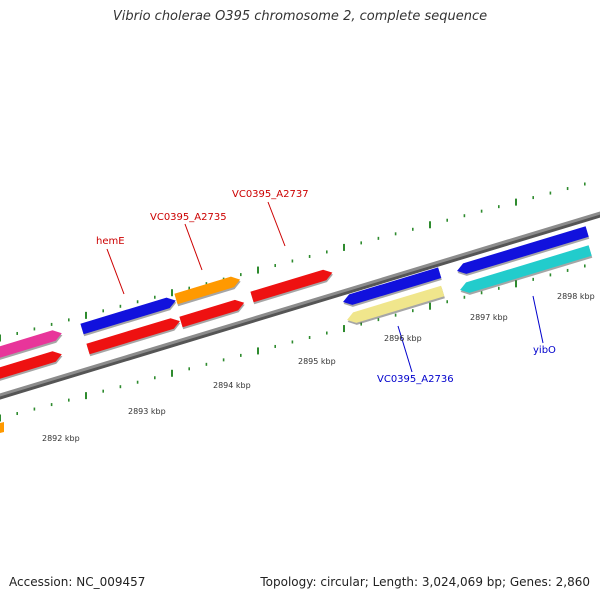  What do you see at coordinates (31, 344) in the screenshot?
I see `gene-arrow-pink-gene` at bounding box center [31, 344].